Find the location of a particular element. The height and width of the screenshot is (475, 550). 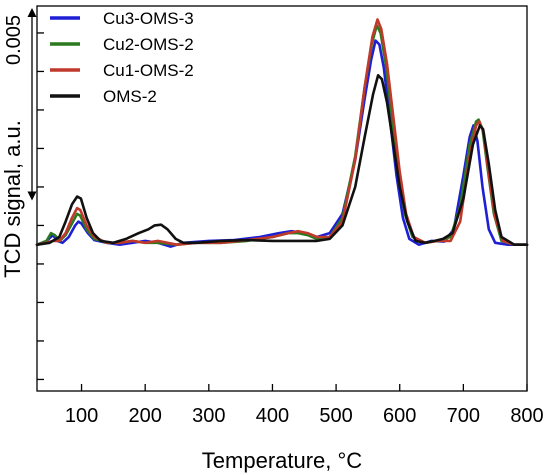

y-axis-title: TCD signal, a.u. is located at coordinates (12, 199).